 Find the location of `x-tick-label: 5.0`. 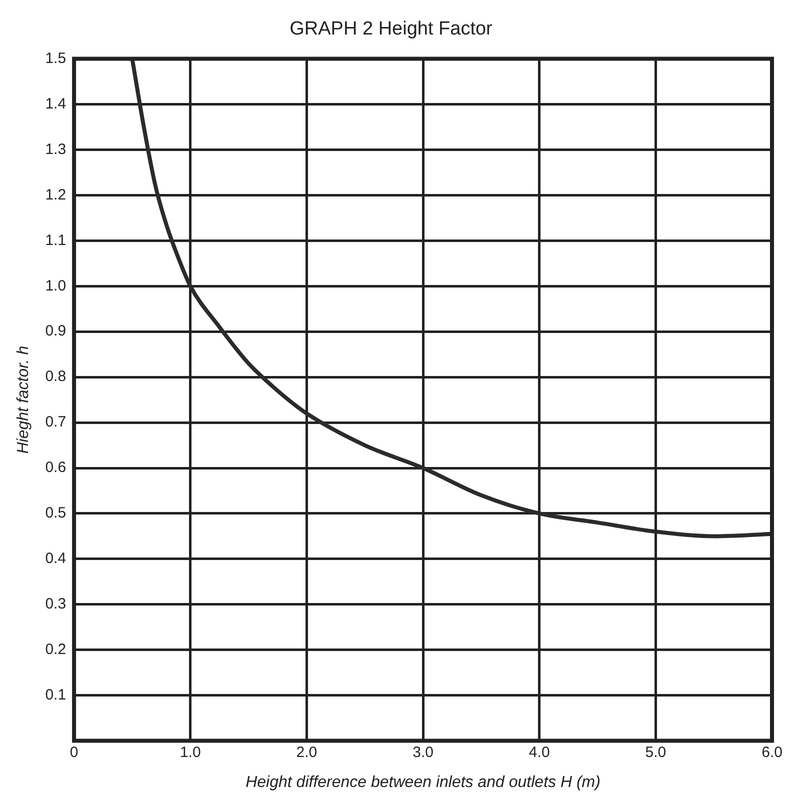

x-tick-label: 5.0 is located at coordinates (655, 752).